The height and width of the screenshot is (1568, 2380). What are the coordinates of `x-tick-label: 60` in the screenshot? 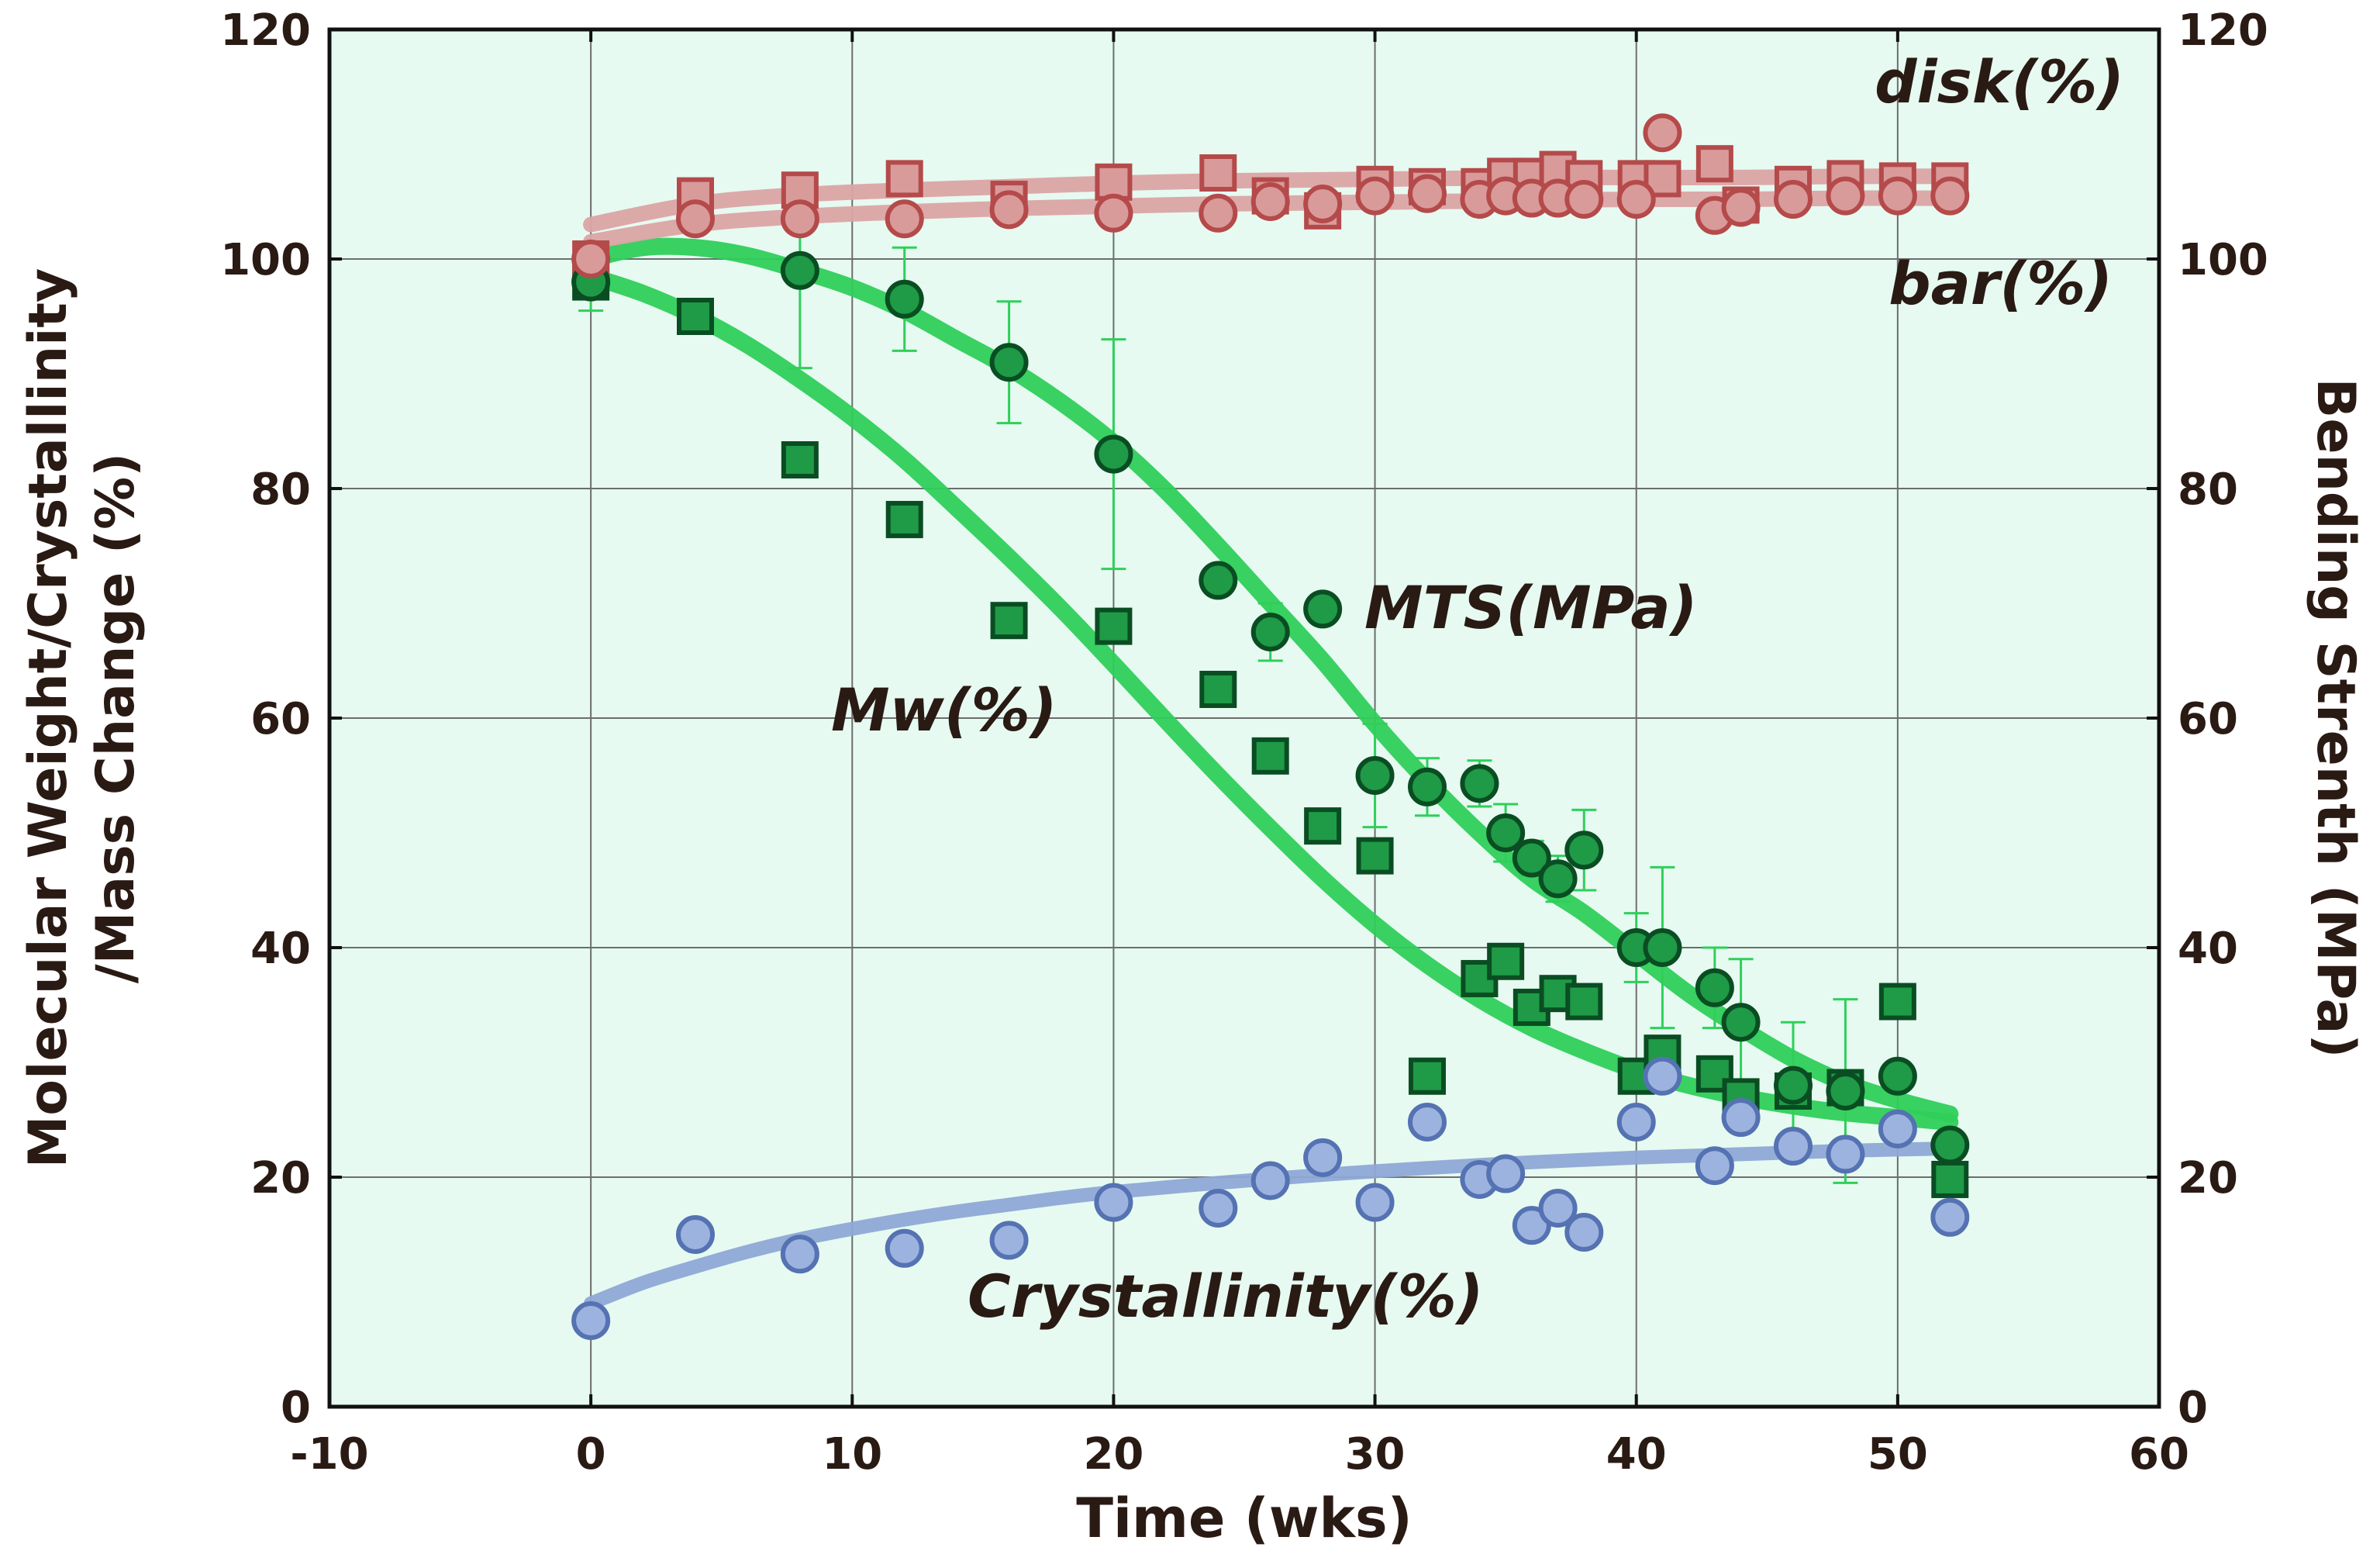 It's located at (2159, 1454).